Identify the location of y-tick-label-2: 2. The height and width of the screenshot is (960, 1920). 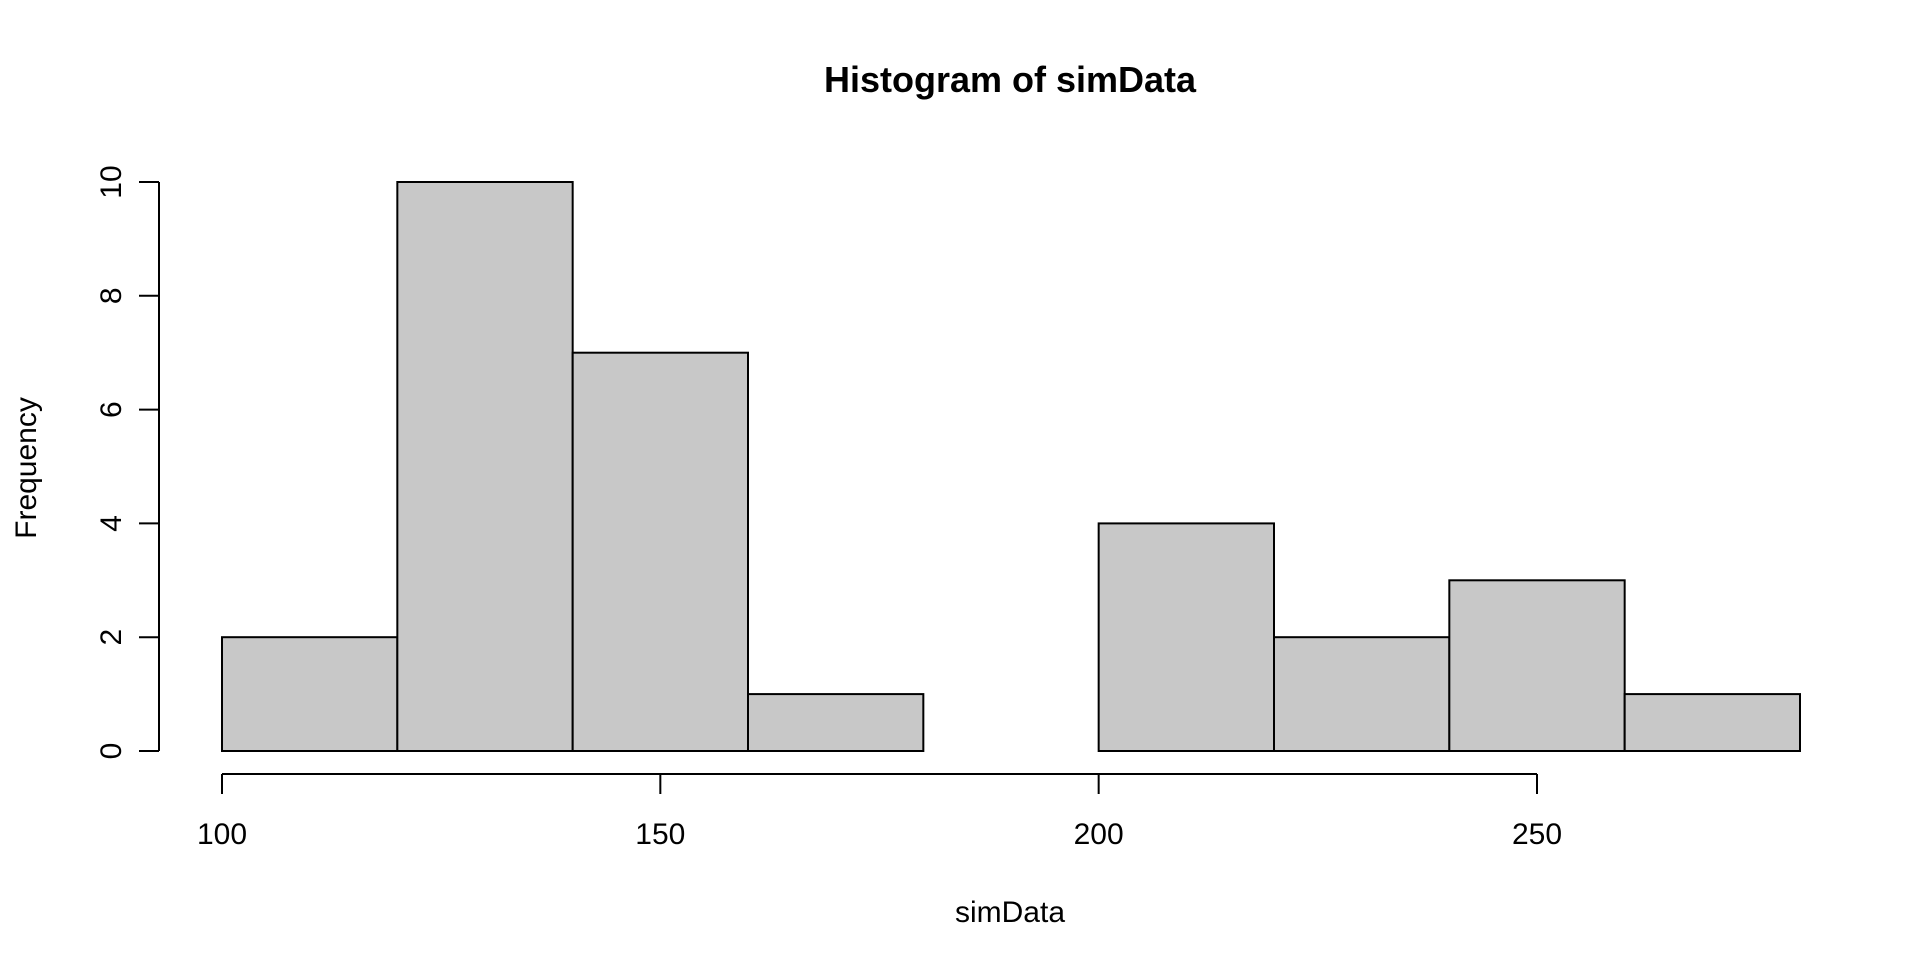
(111, 637).